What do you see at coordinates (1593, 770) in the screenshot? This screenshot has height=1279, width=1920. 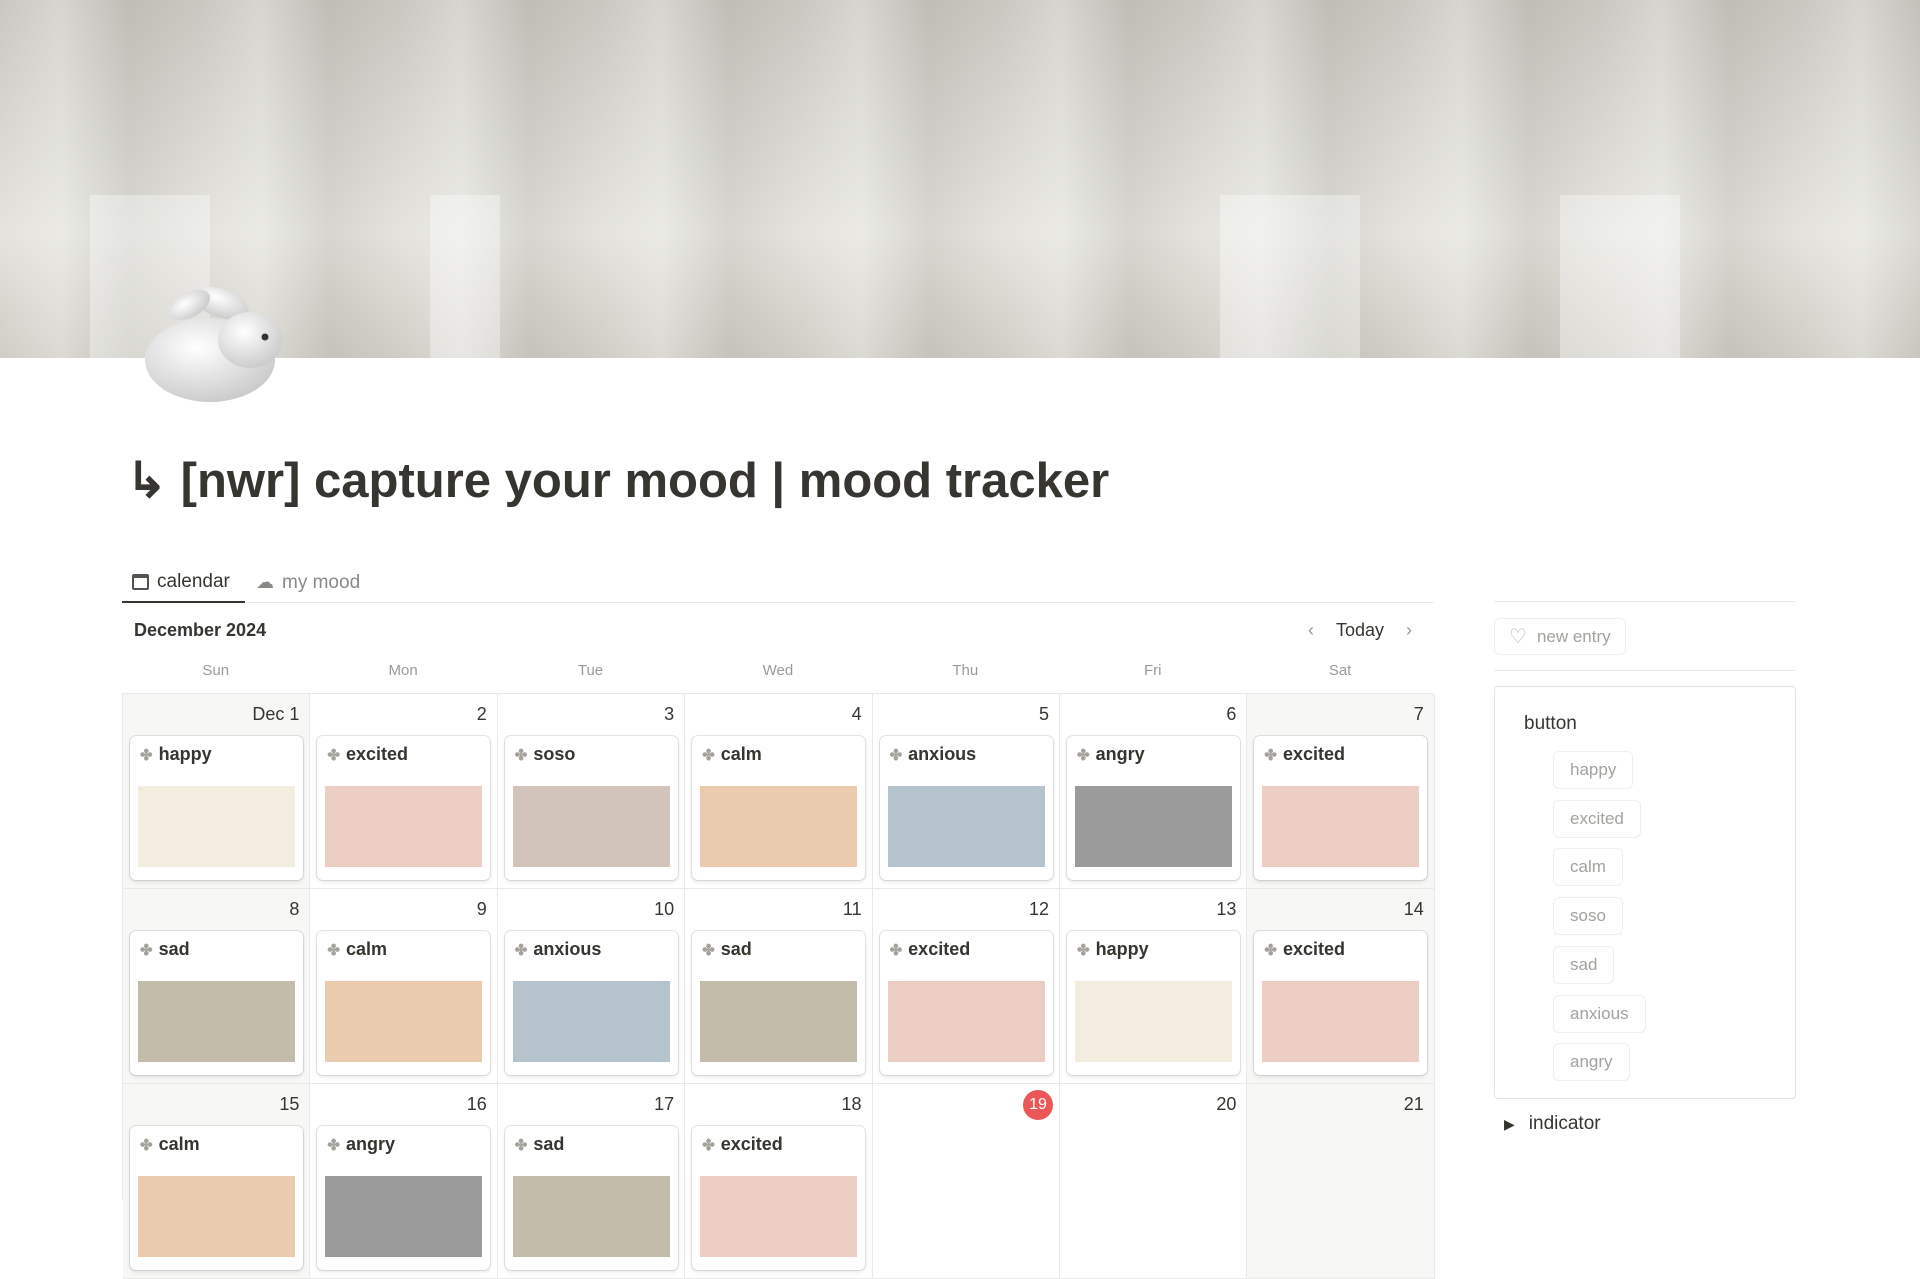 I see `mood-button-happy: happy` at bounding box center [1593, 770].